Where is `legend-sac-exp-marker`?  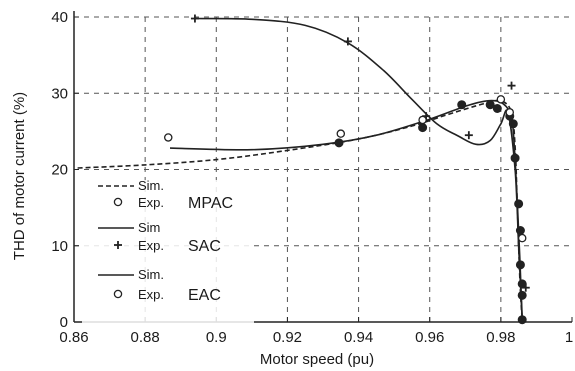 legend-sac-exp-marker is located at coordinates (118, 245).